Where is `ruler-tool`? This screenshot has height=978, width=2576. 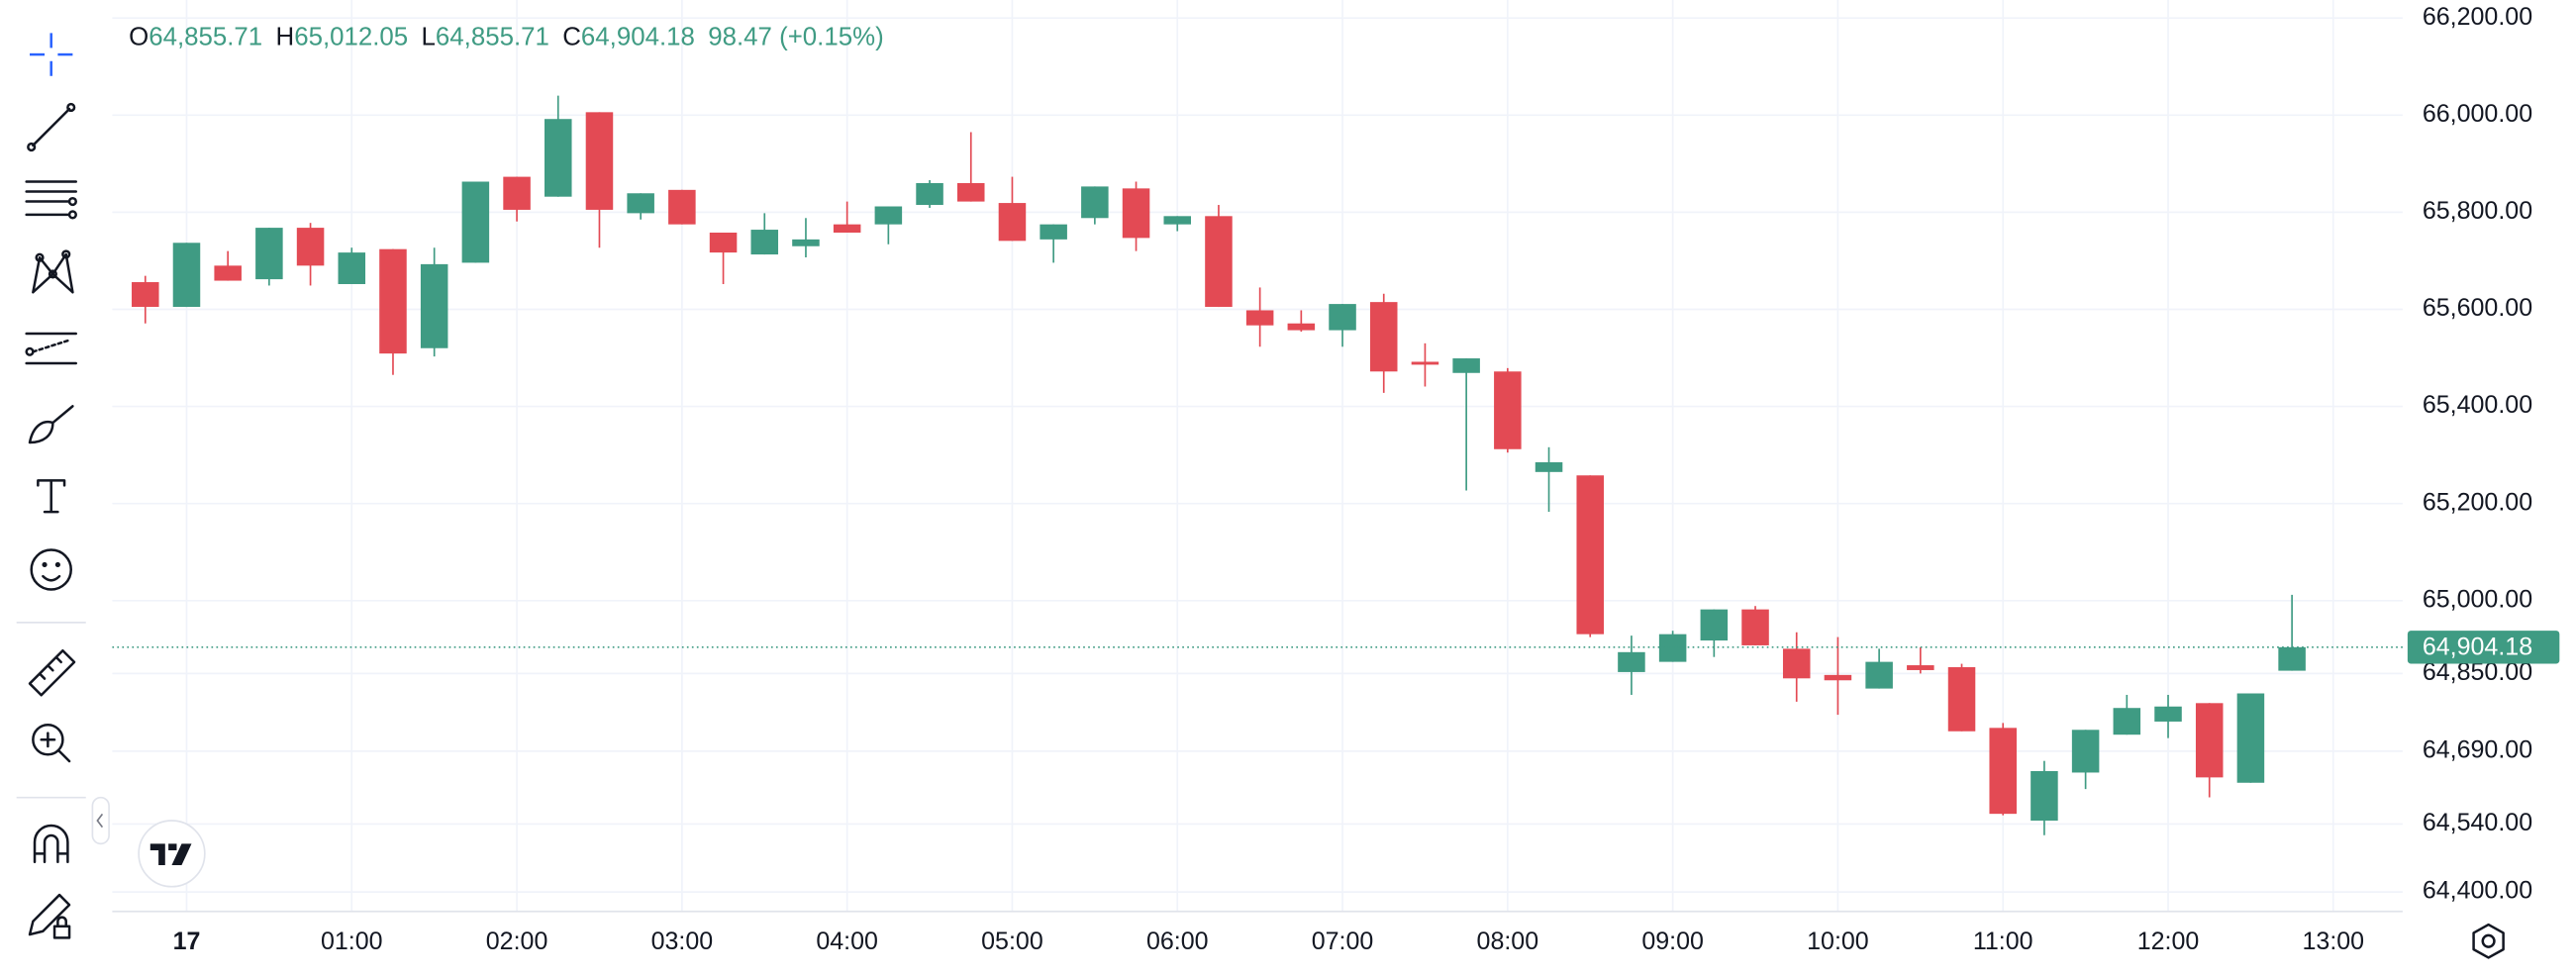 ruler-tool is located at coordinates (52, 672).